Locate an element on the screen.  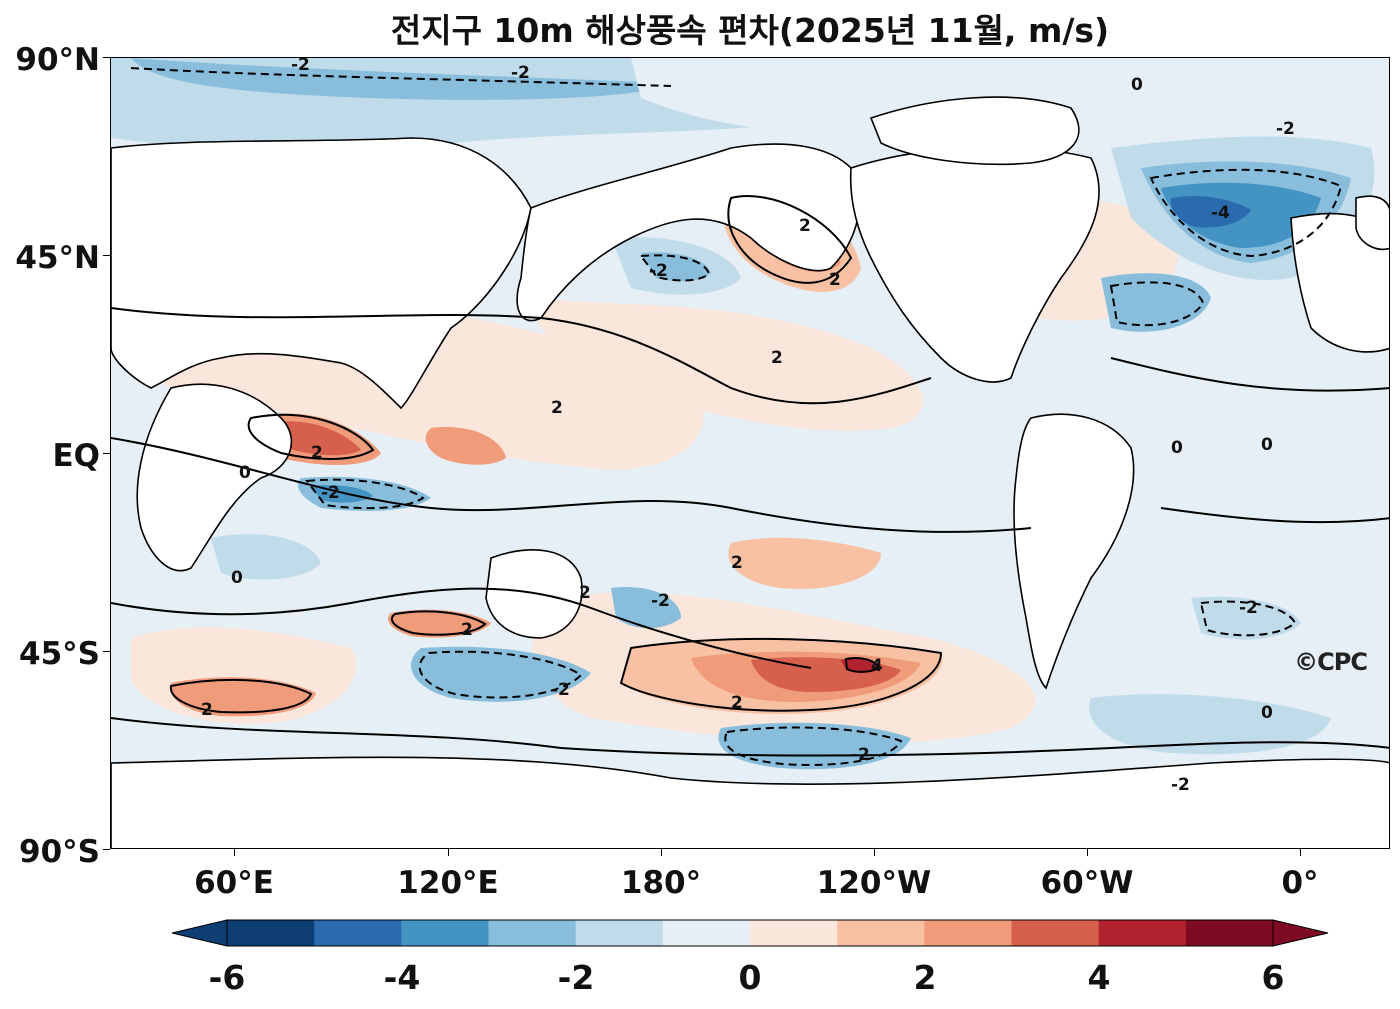
lon-label-120e: 120°E is located at coordinates (448, 883).